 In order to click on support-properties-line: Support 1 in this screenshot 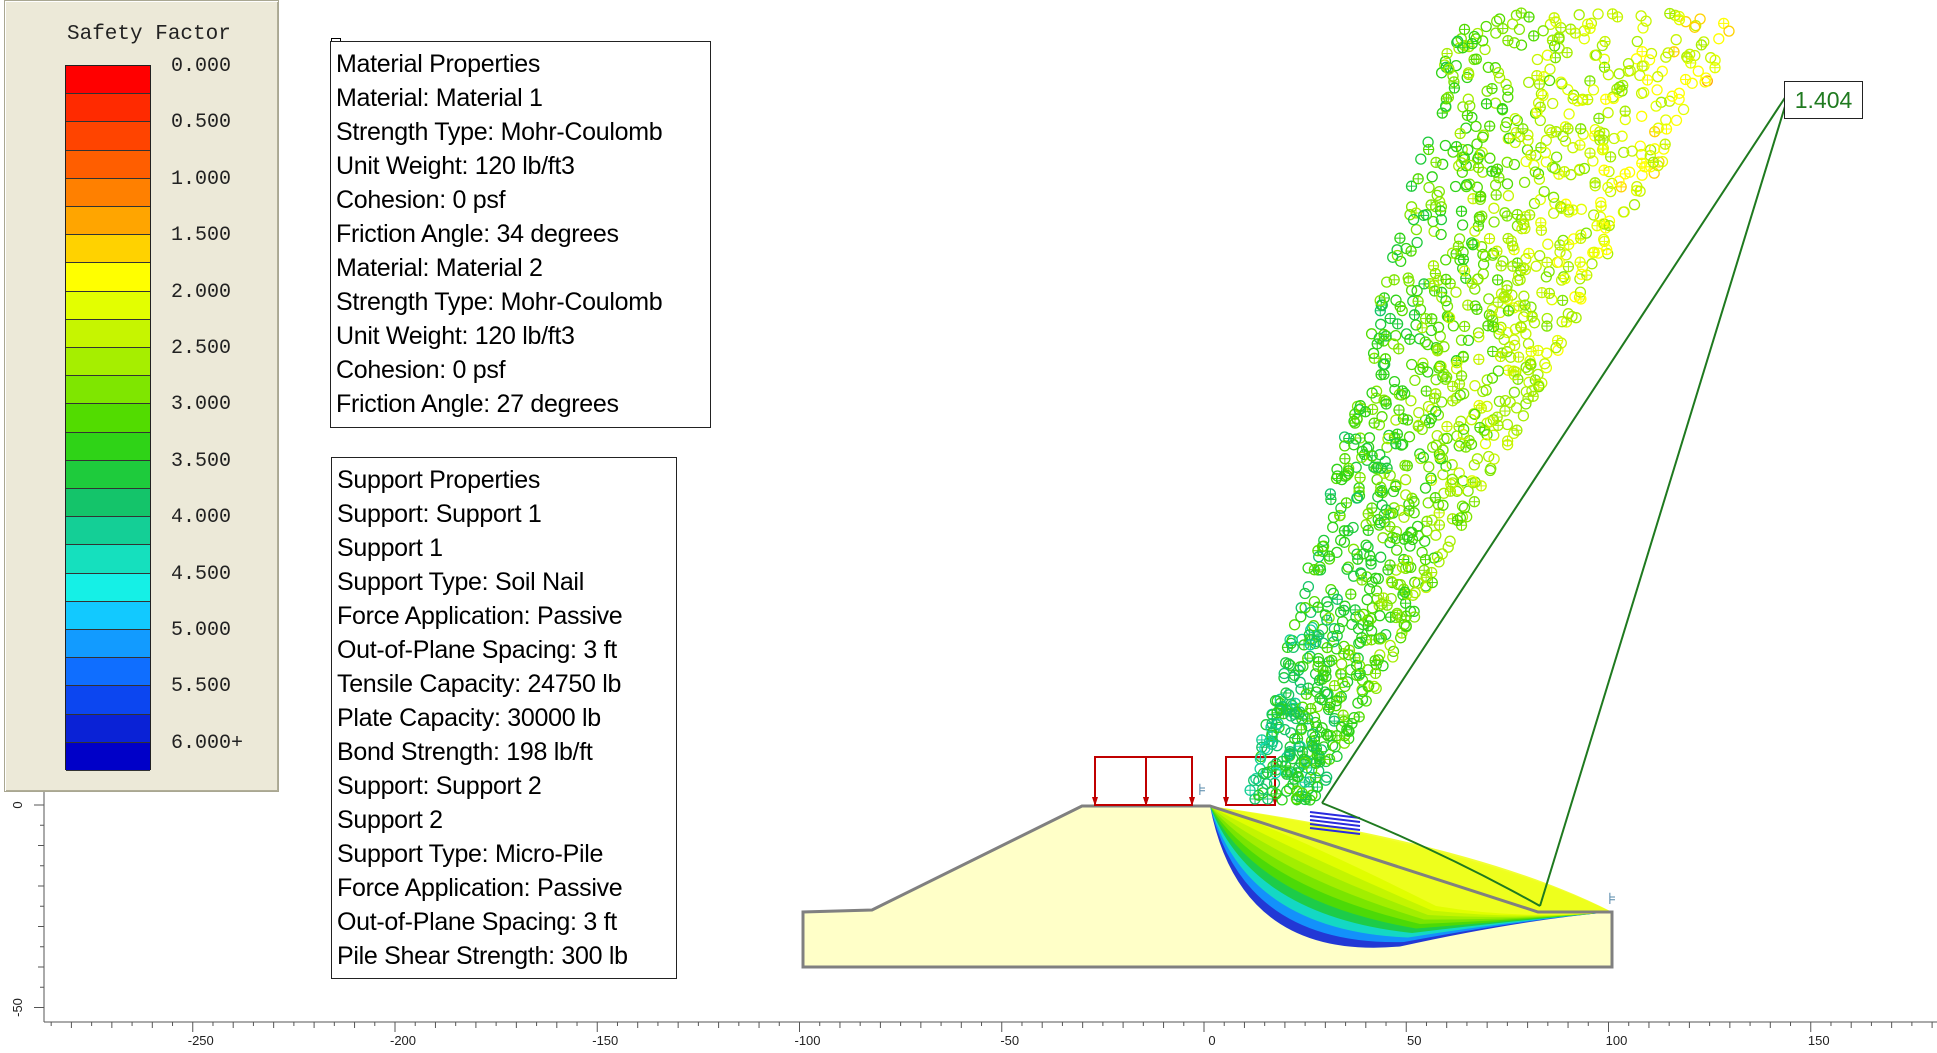, I will do `click(390, 548)`.